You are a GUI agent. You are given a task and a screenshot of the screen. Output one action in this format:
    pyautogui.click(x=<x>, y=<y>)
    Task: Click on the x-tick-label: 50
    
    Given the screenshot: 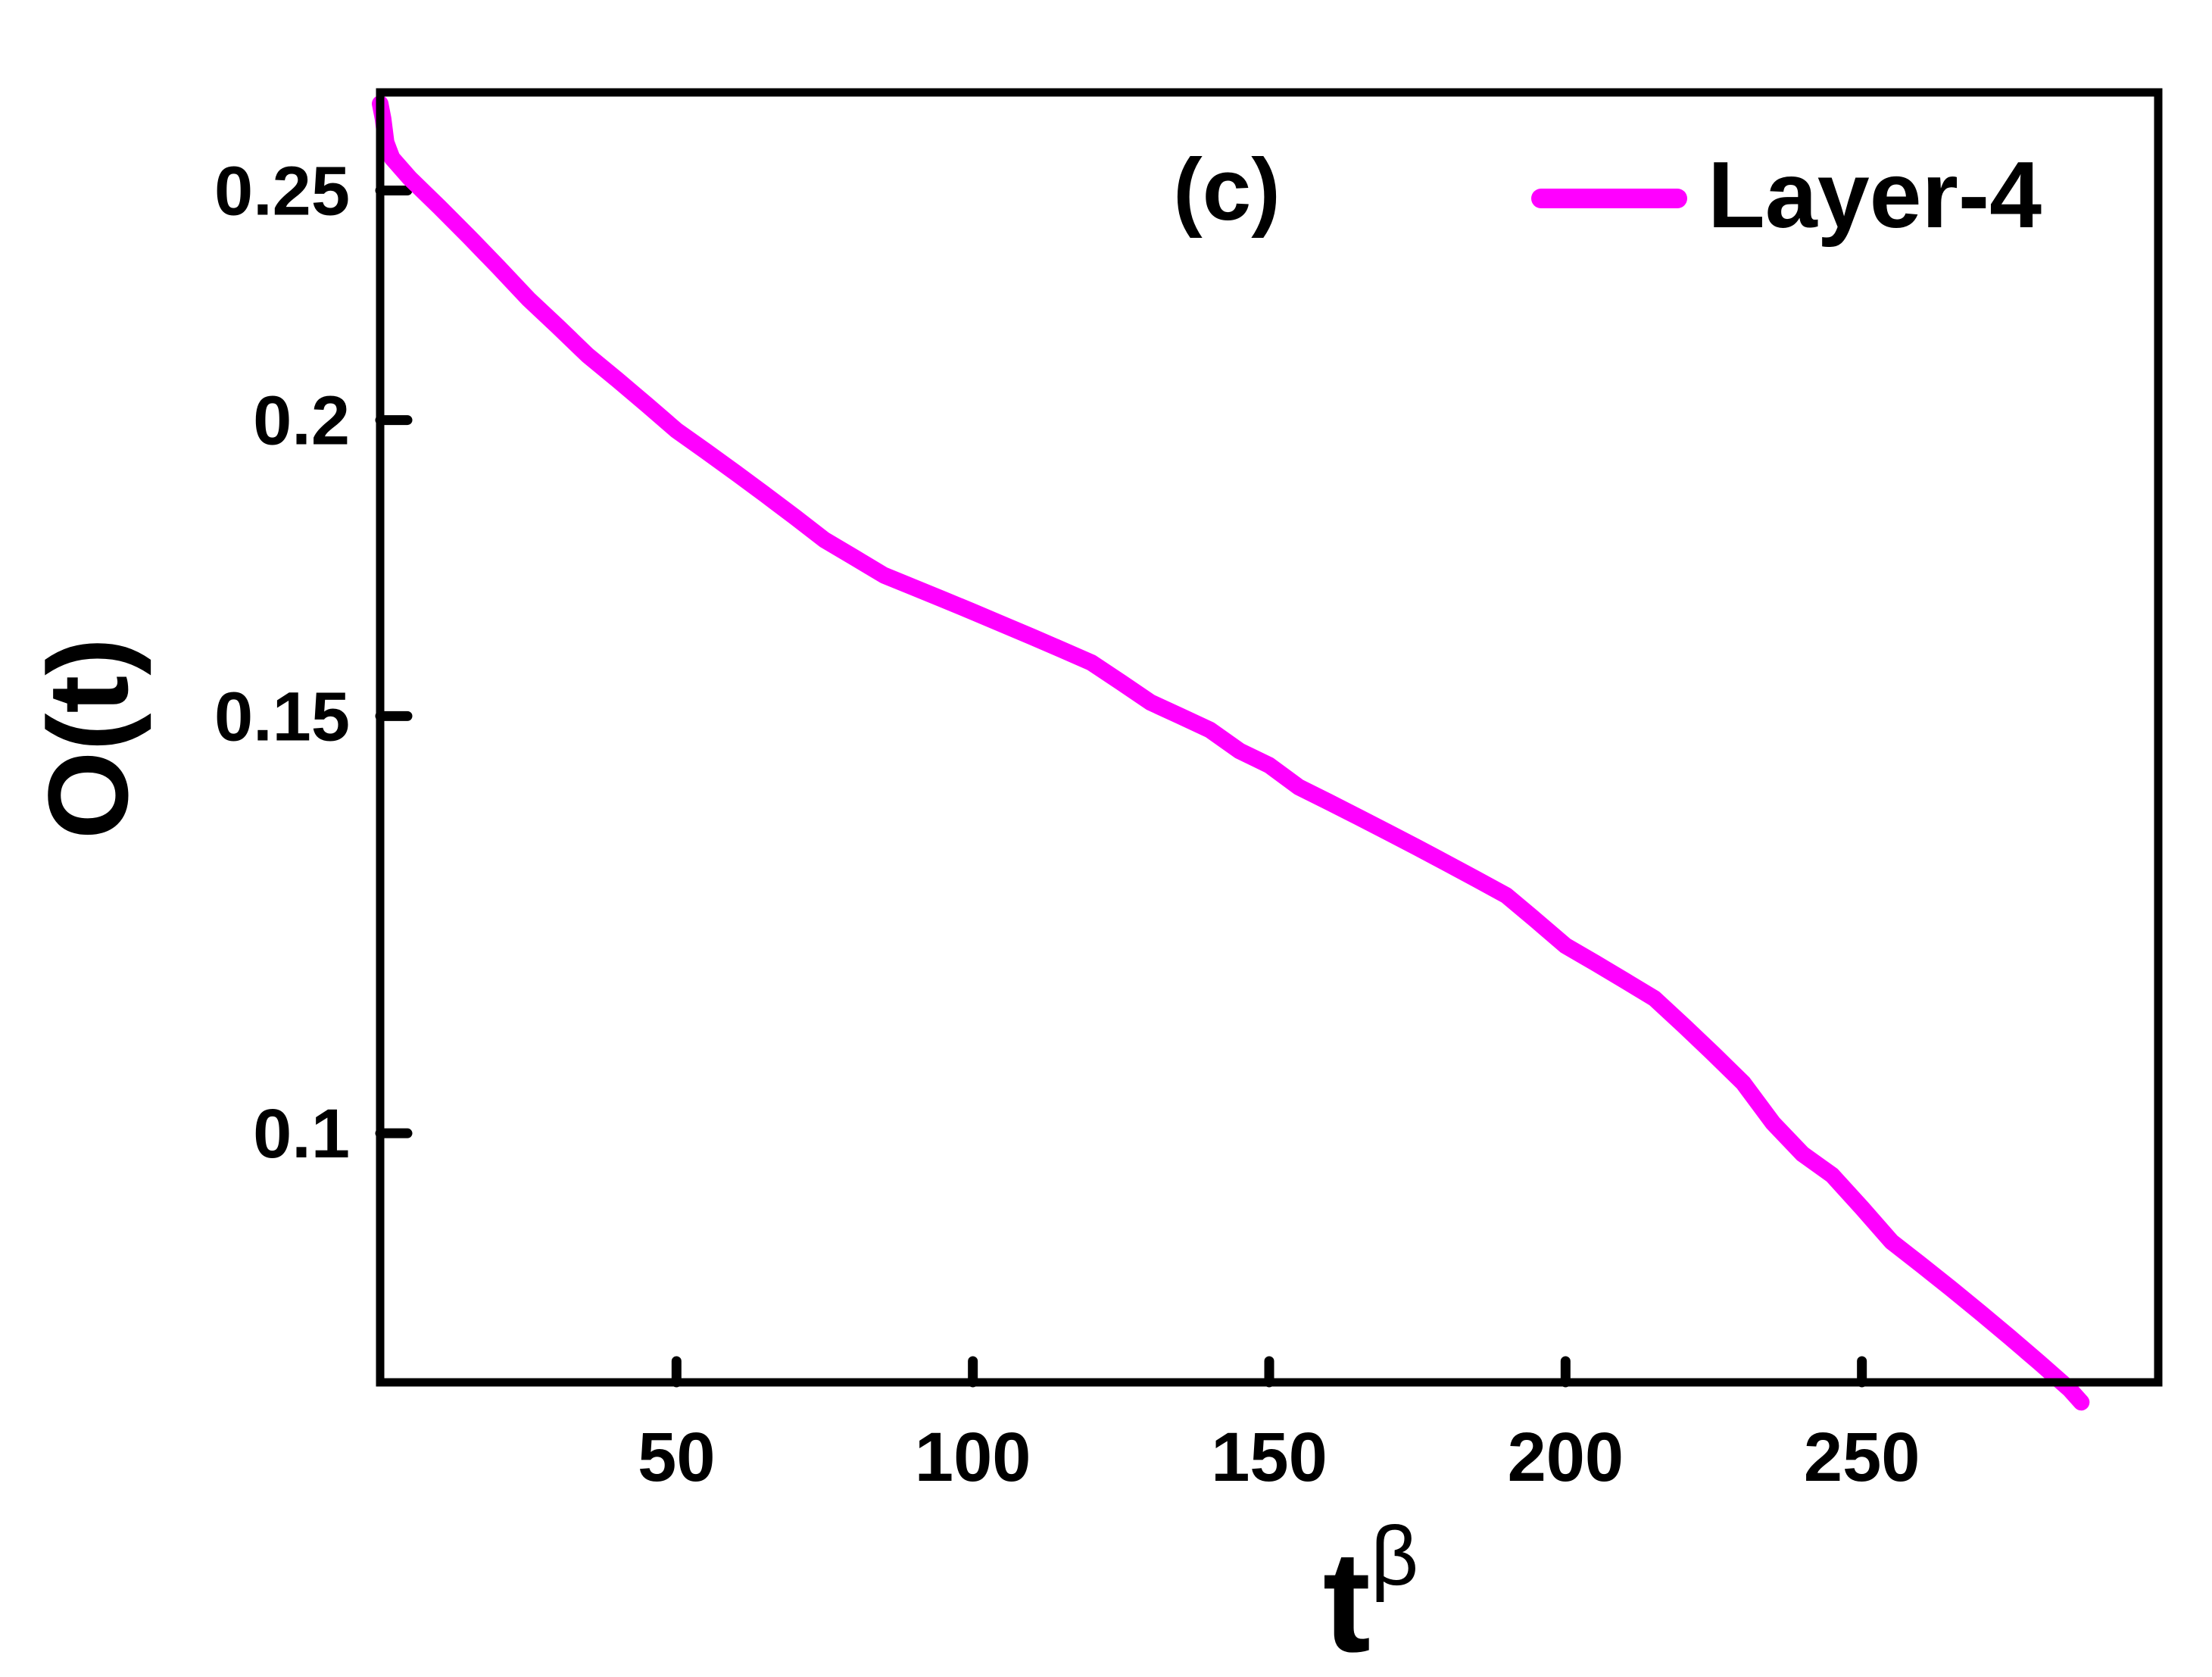 What is the action you would take?
    pyautogui.click(x=677, y=1457)
    